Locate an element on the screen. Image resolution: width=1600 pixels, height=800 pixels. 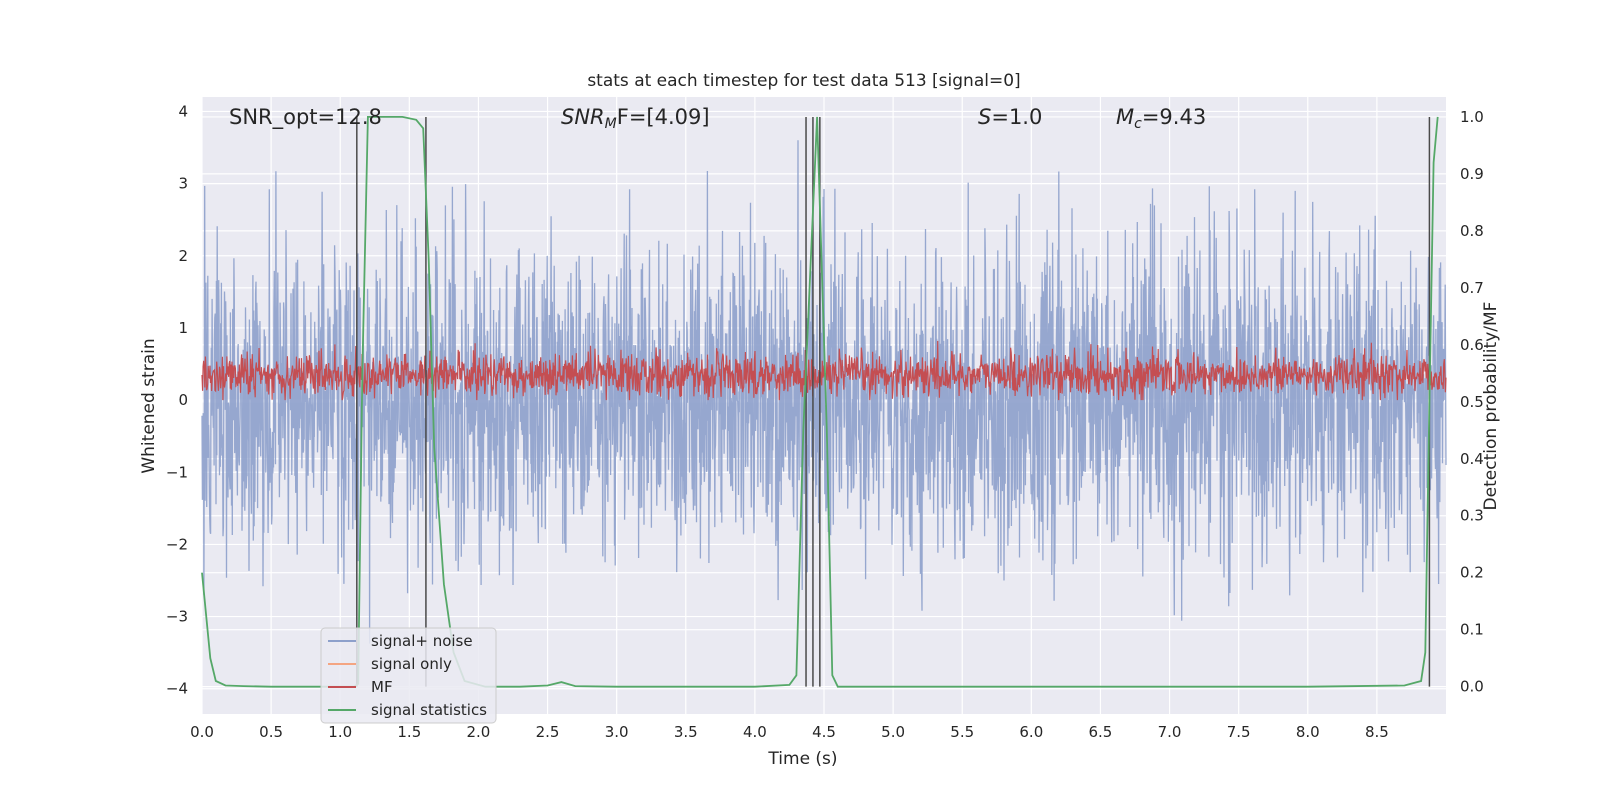
x-tick-label: 3.5 is located at coordinates (686, 732).